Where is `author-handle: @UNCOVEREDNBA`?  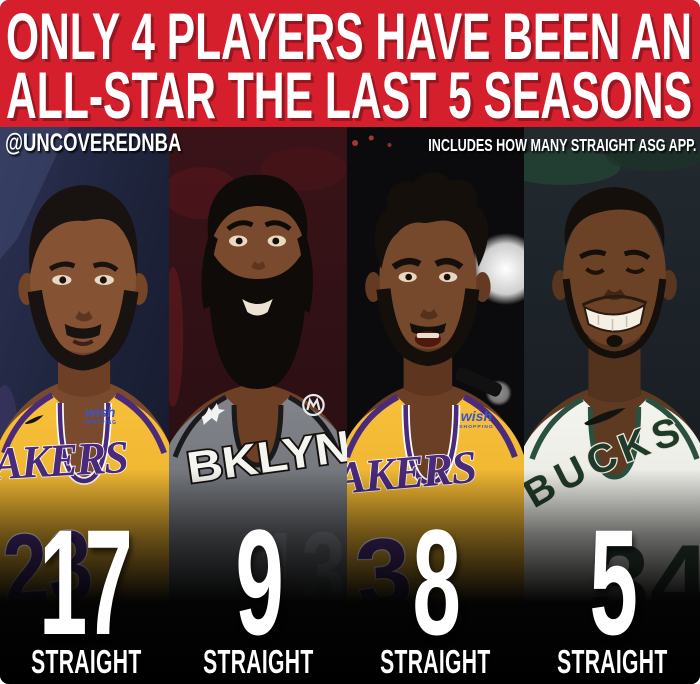
author-handle: @UNCOVEREDNBA is located at coordinates (93, 143).